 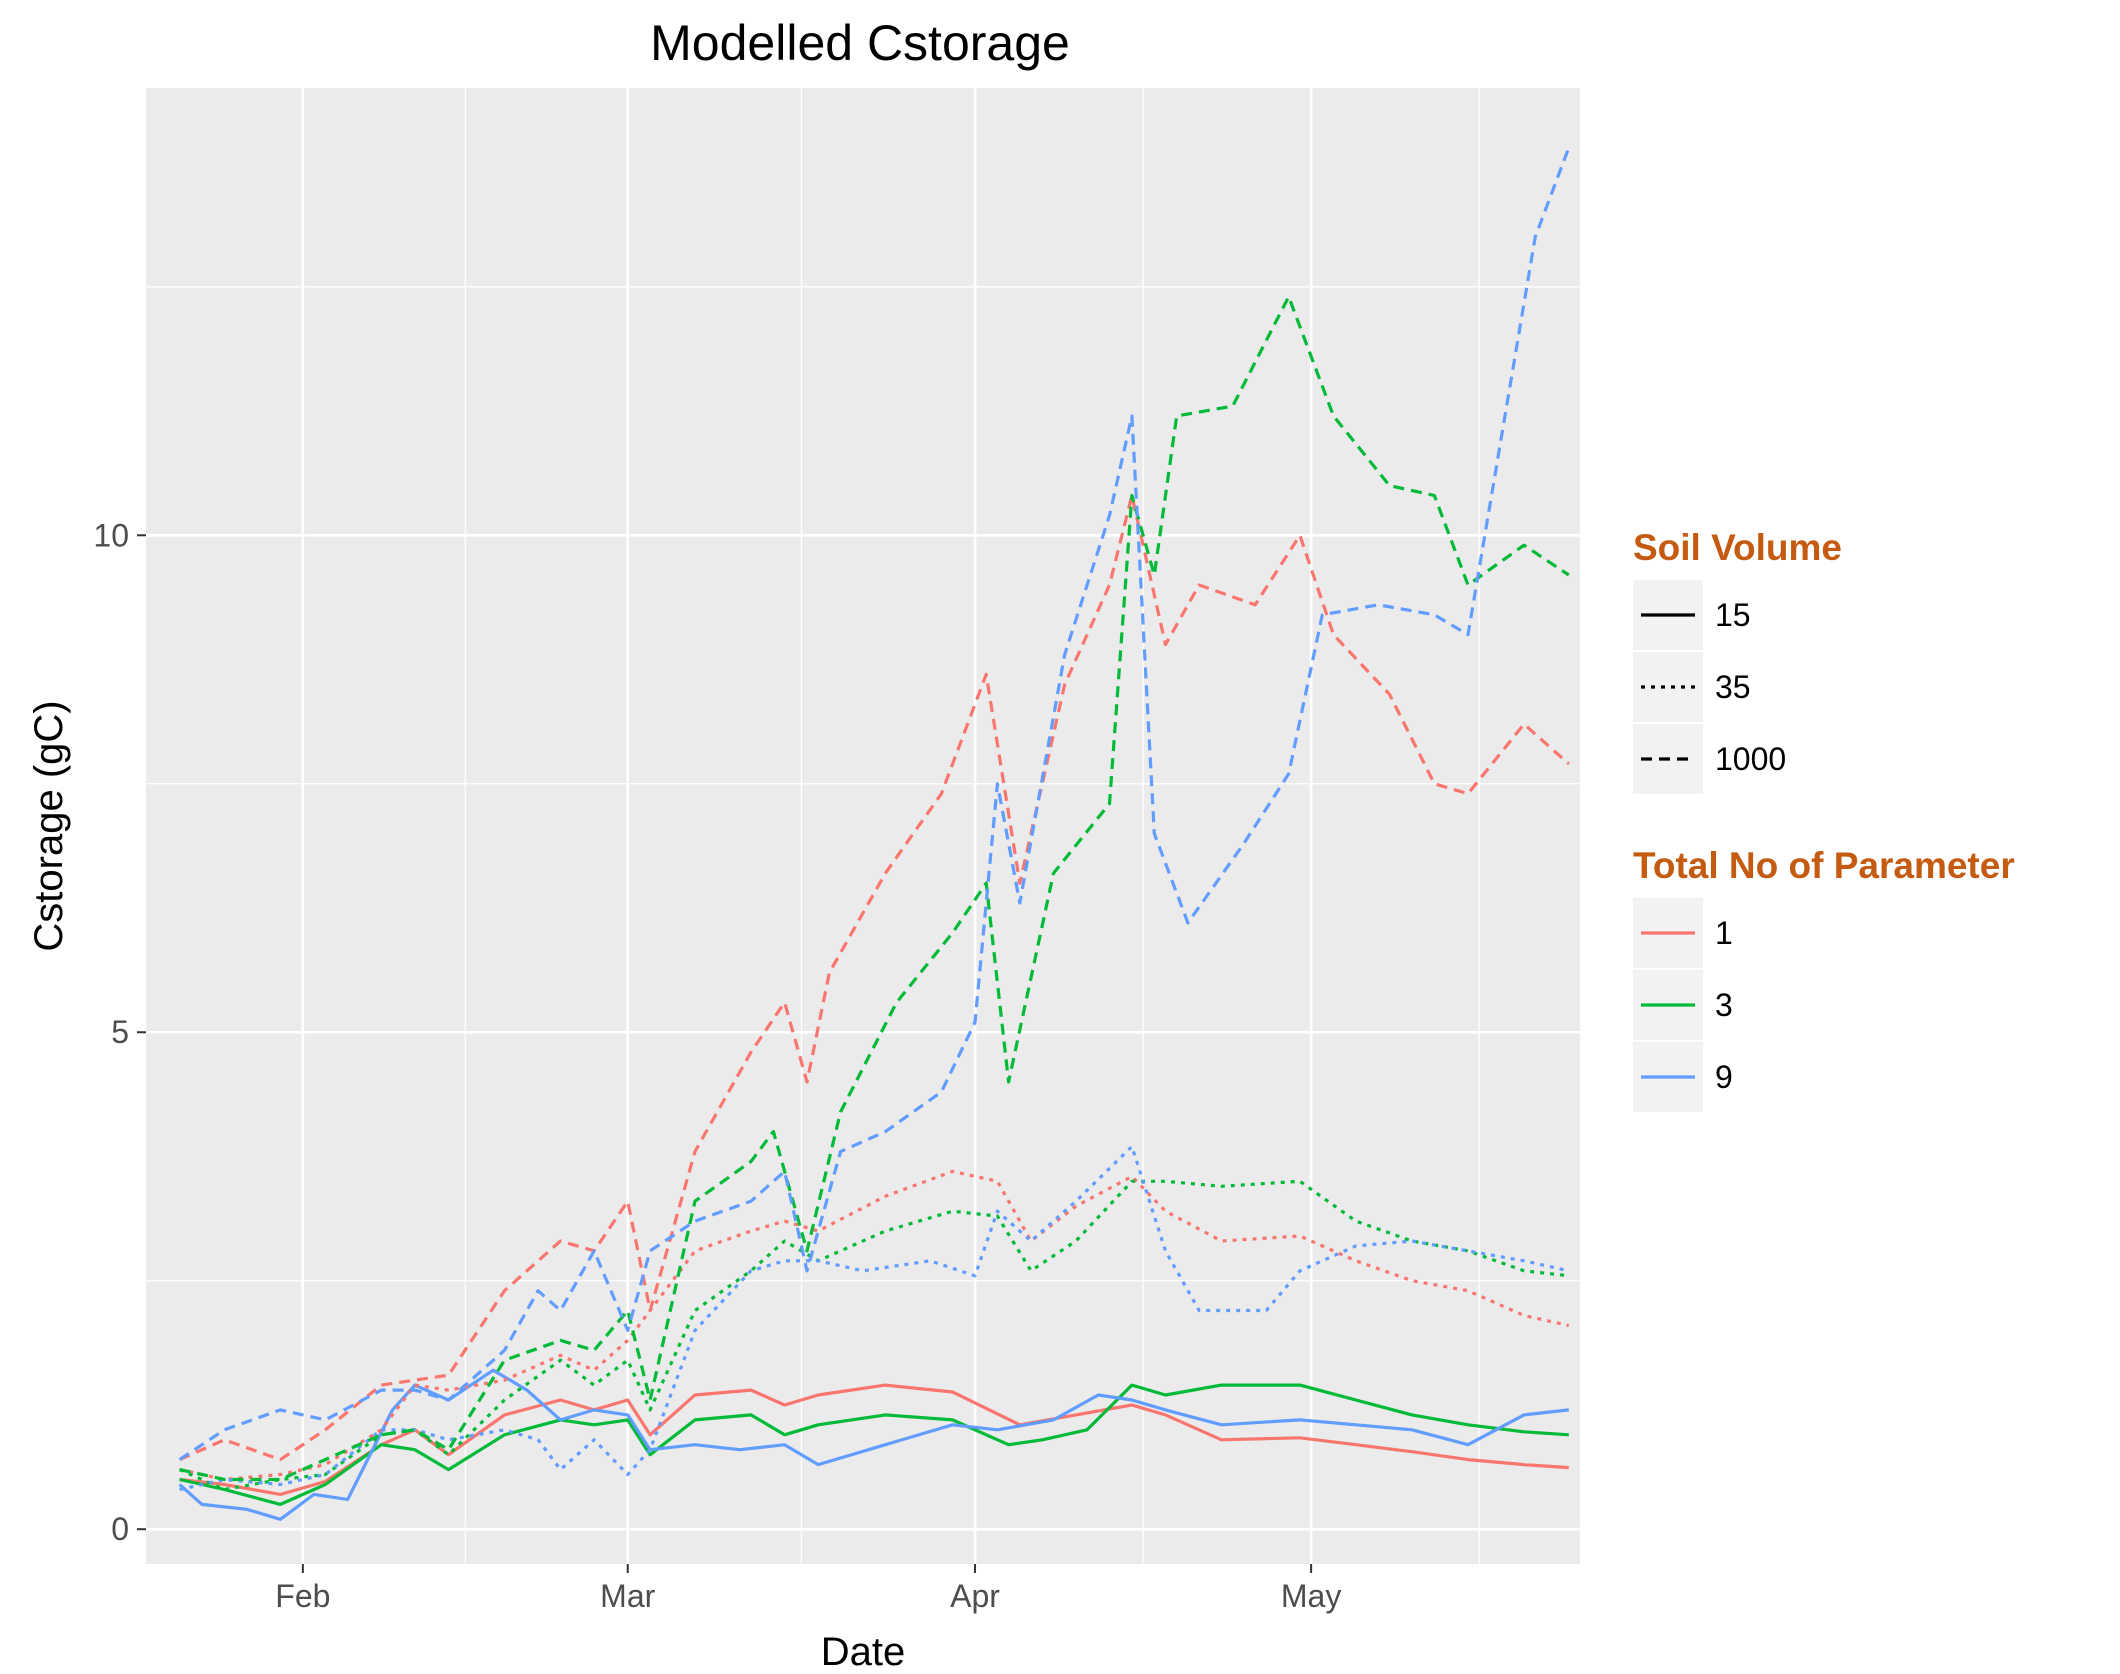 What do you see at coordinates (1824, 865) in the screenshot?
I see `legend-title: Total No of Parameter` at bounding box center [1824, 865].